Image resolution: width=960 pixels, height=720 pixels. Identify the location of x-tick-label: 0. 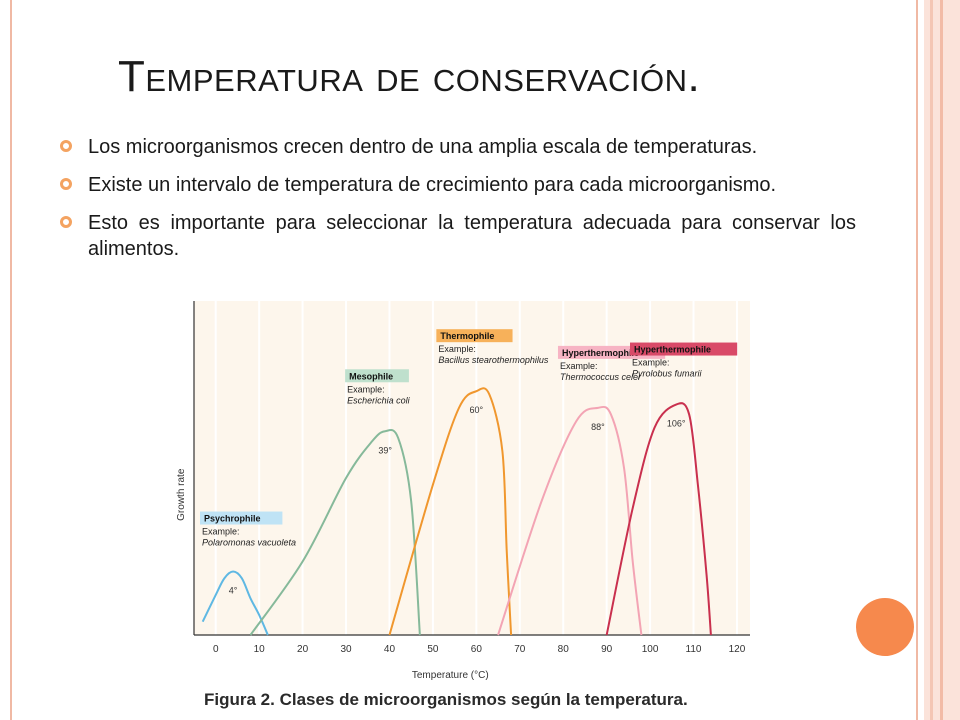
(216, 649).